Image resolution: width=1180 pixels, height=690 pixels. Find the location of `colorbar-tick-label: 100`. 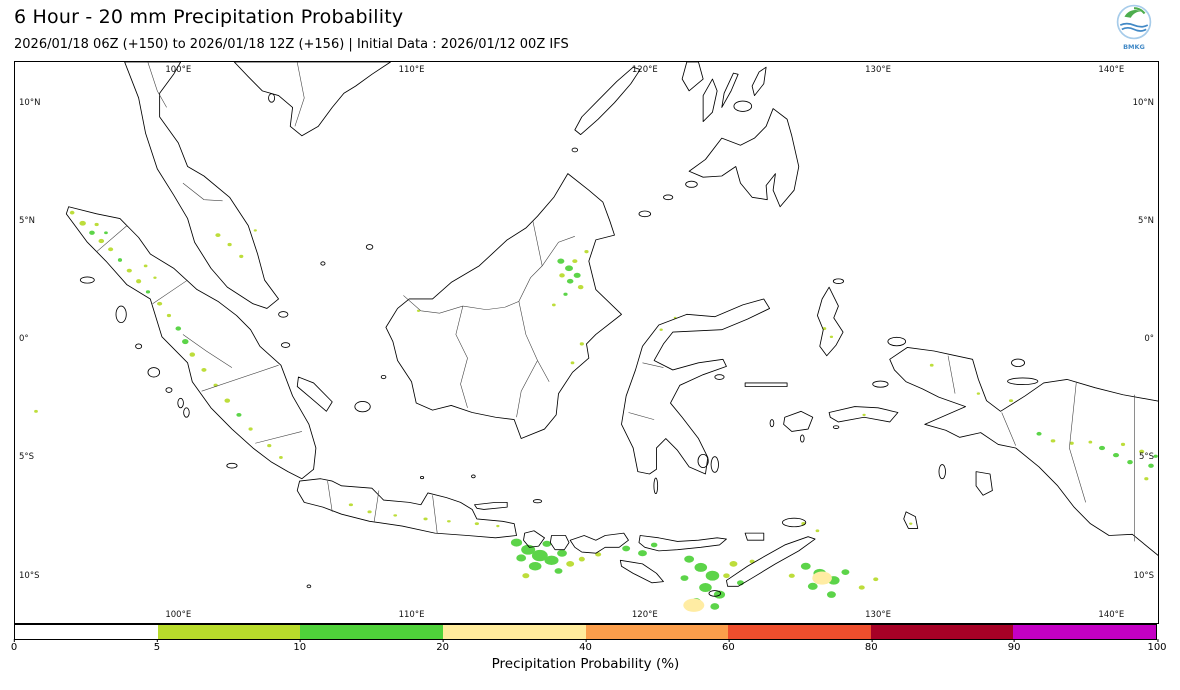

colorbar-tick-label: 100 is located at coordinates (1157, 646).